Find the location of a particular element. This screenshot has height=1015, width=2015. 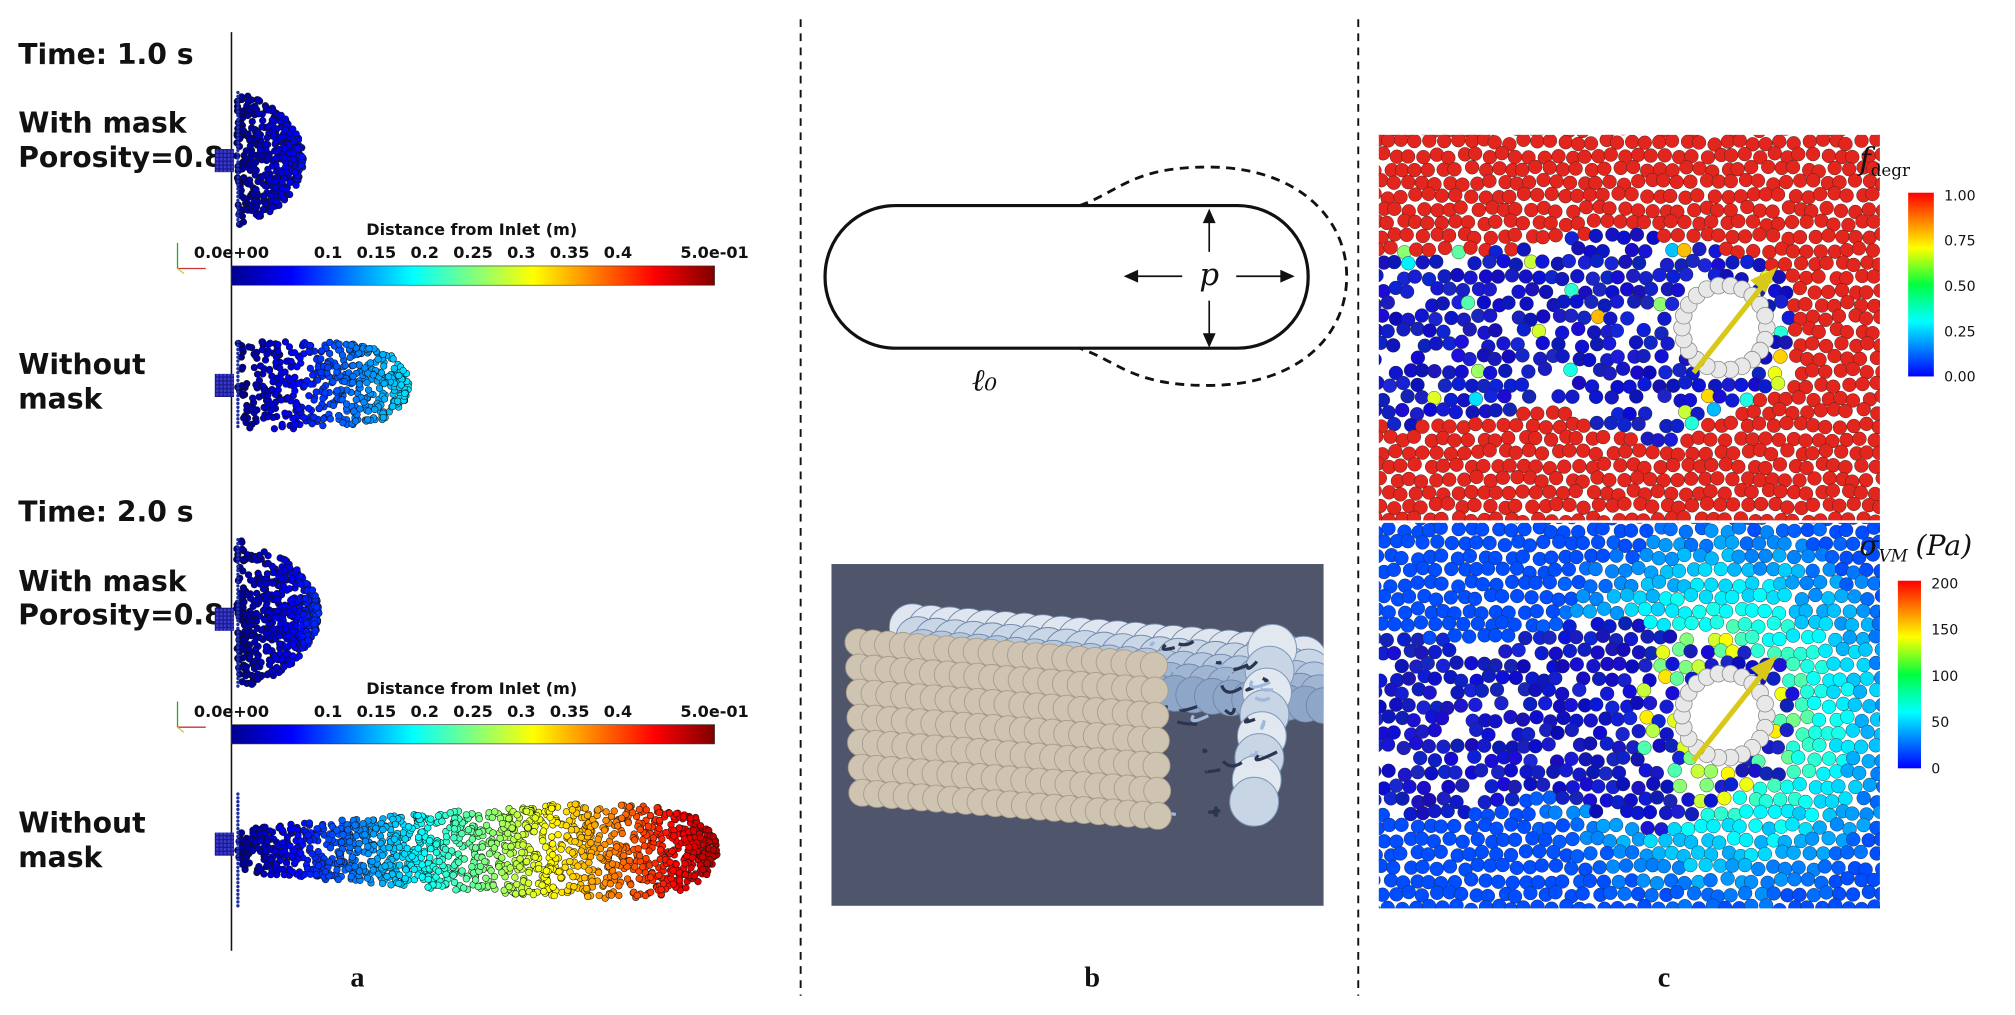

sphere is located at coordinates (1156, 765).